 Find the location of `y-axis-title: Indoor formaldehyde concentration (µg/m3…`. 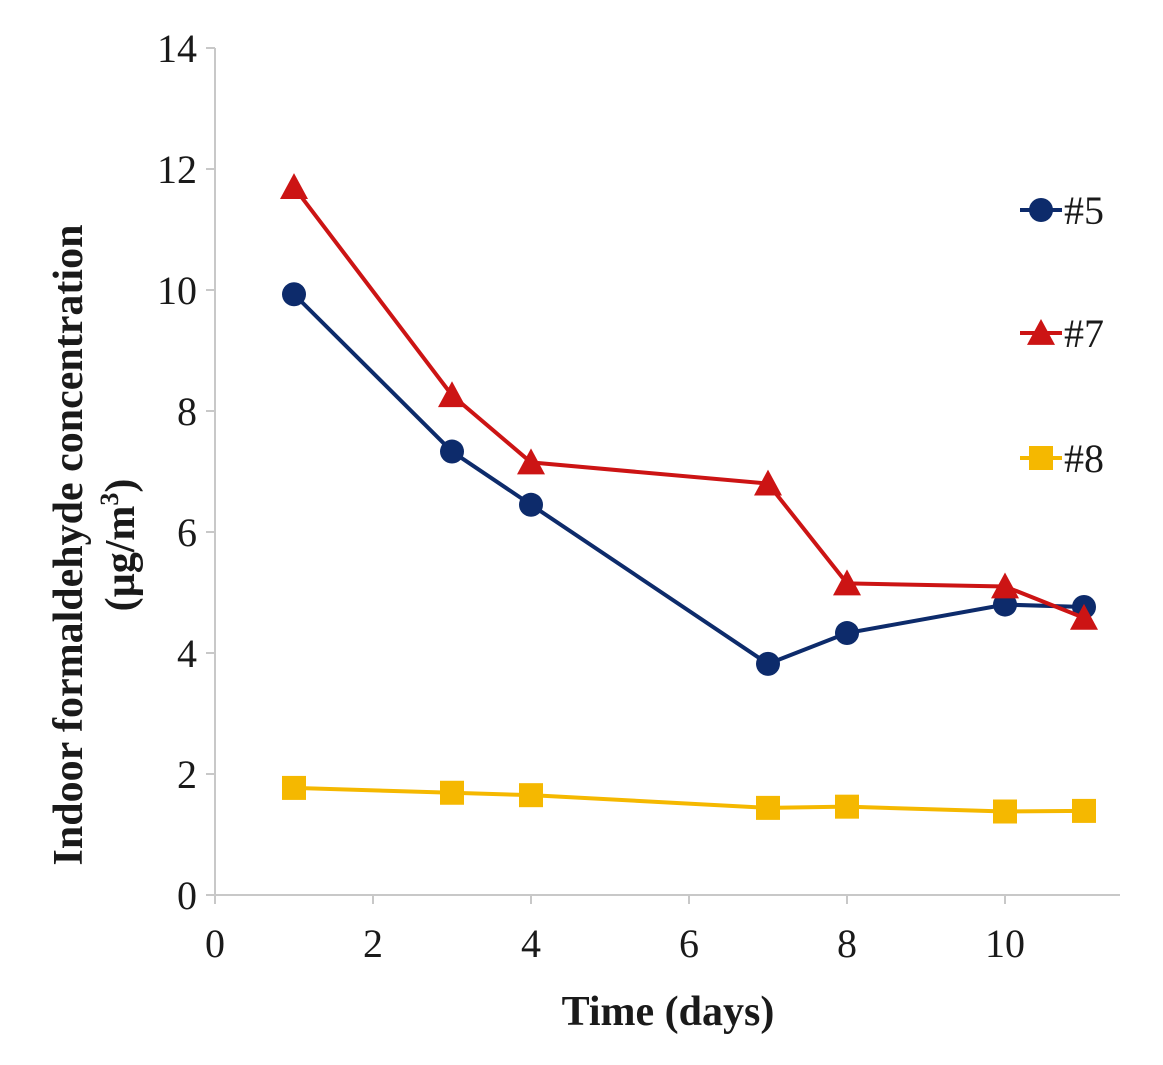

y-axis-title: Indoor formaldehyde concentration (µg/m3… is located at coordinates (95, 545).